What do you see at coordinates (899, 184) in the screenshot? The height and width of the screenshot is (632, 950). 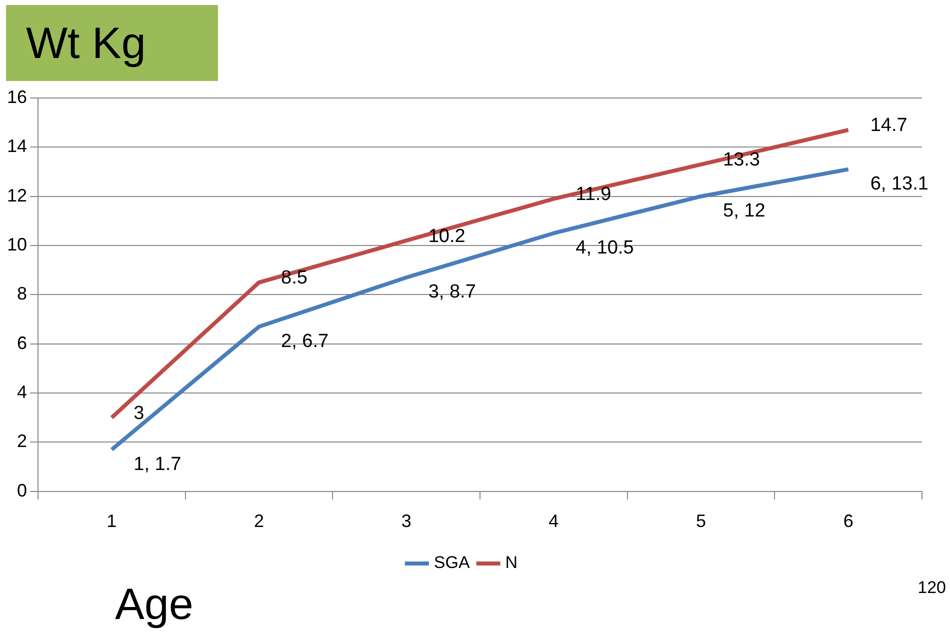 I see `data-label: 6, 13.1` at bounding box center [899, 184].